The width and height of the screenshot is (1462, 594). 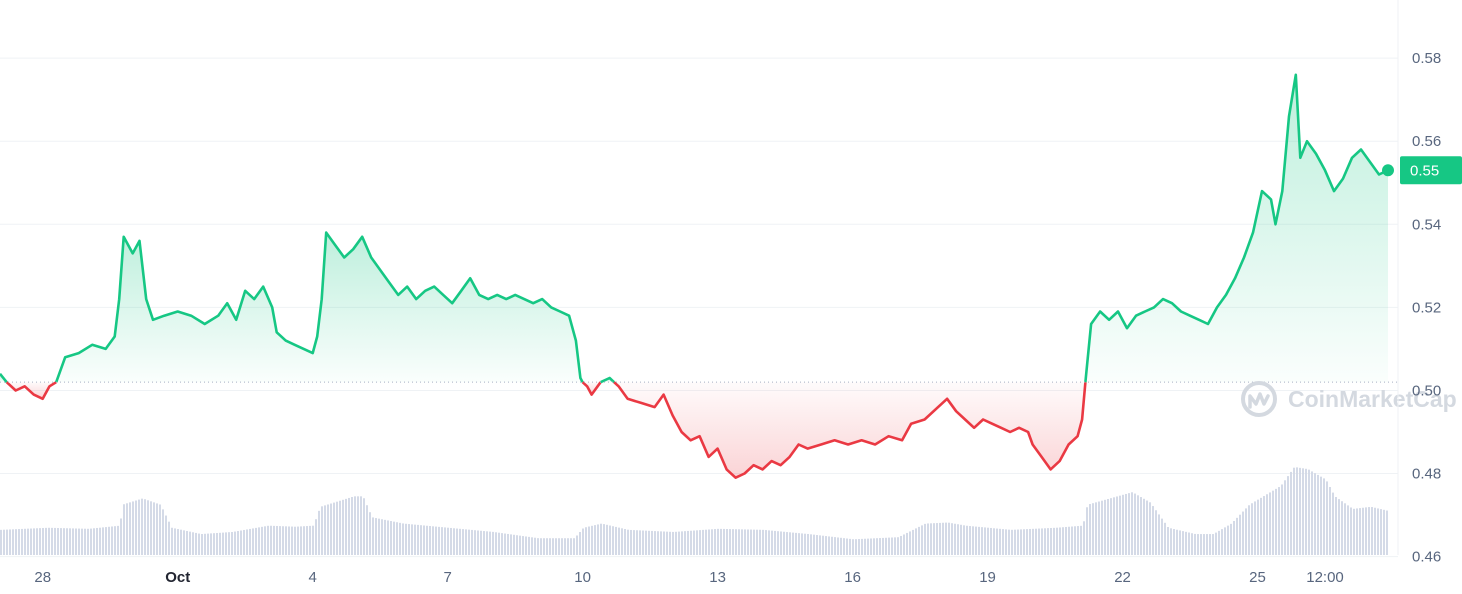 I want to click on volume-bars, so click(x=694, y=511).